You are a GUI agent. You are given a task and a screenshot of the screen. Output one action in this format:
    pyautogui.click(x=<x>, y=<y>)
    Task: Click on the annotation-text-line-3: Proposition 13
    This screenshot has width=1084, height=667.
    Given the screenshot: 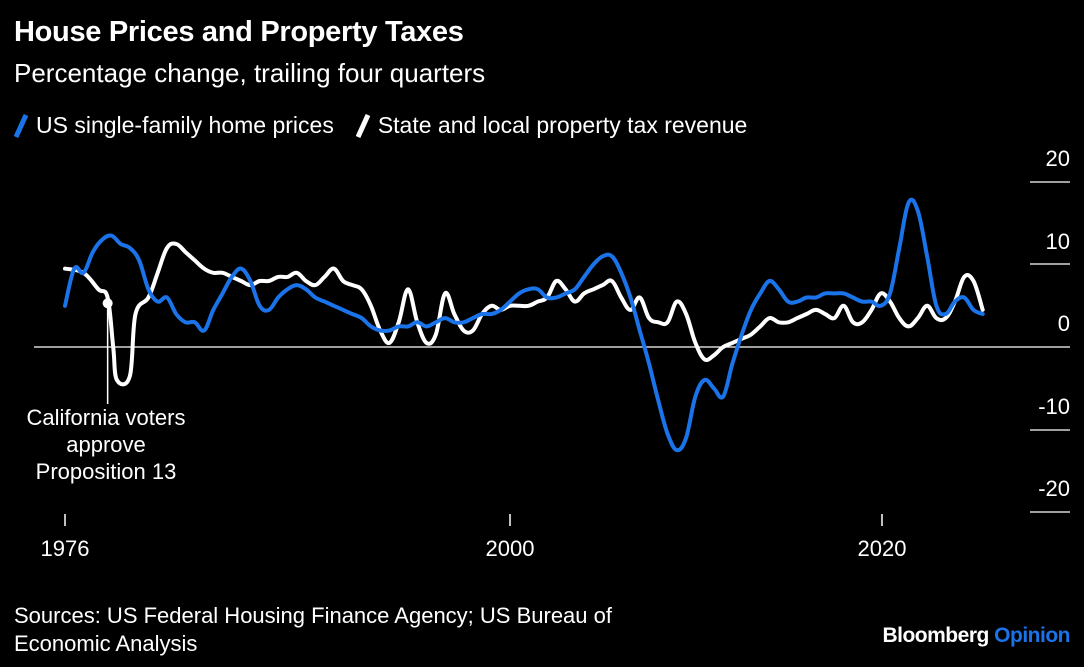 What is the action you would take?
    pyautogui.click(x=106, y=471)
    